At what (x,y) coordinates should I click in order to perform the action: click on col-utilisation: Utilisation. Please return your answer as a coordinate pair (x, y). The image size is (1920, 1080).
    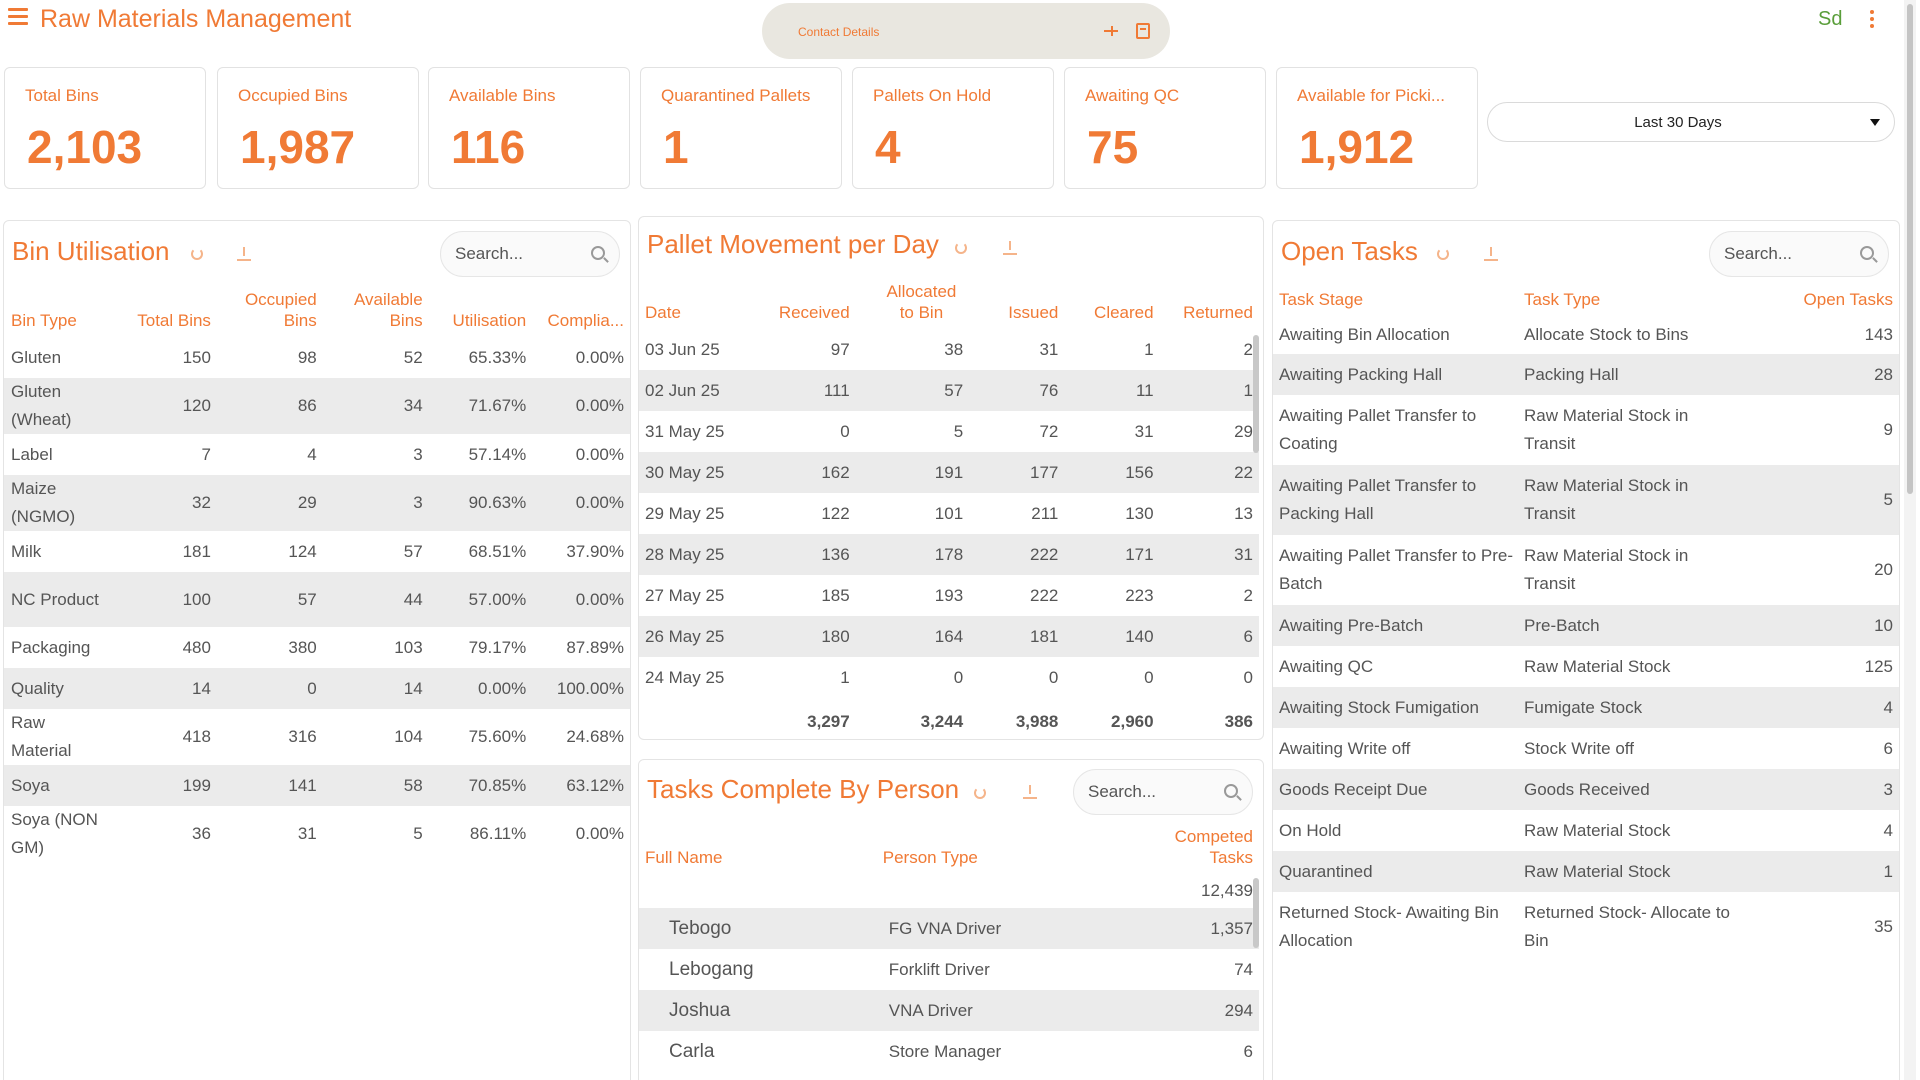
    Looking at the image, I should click on (489, 320).